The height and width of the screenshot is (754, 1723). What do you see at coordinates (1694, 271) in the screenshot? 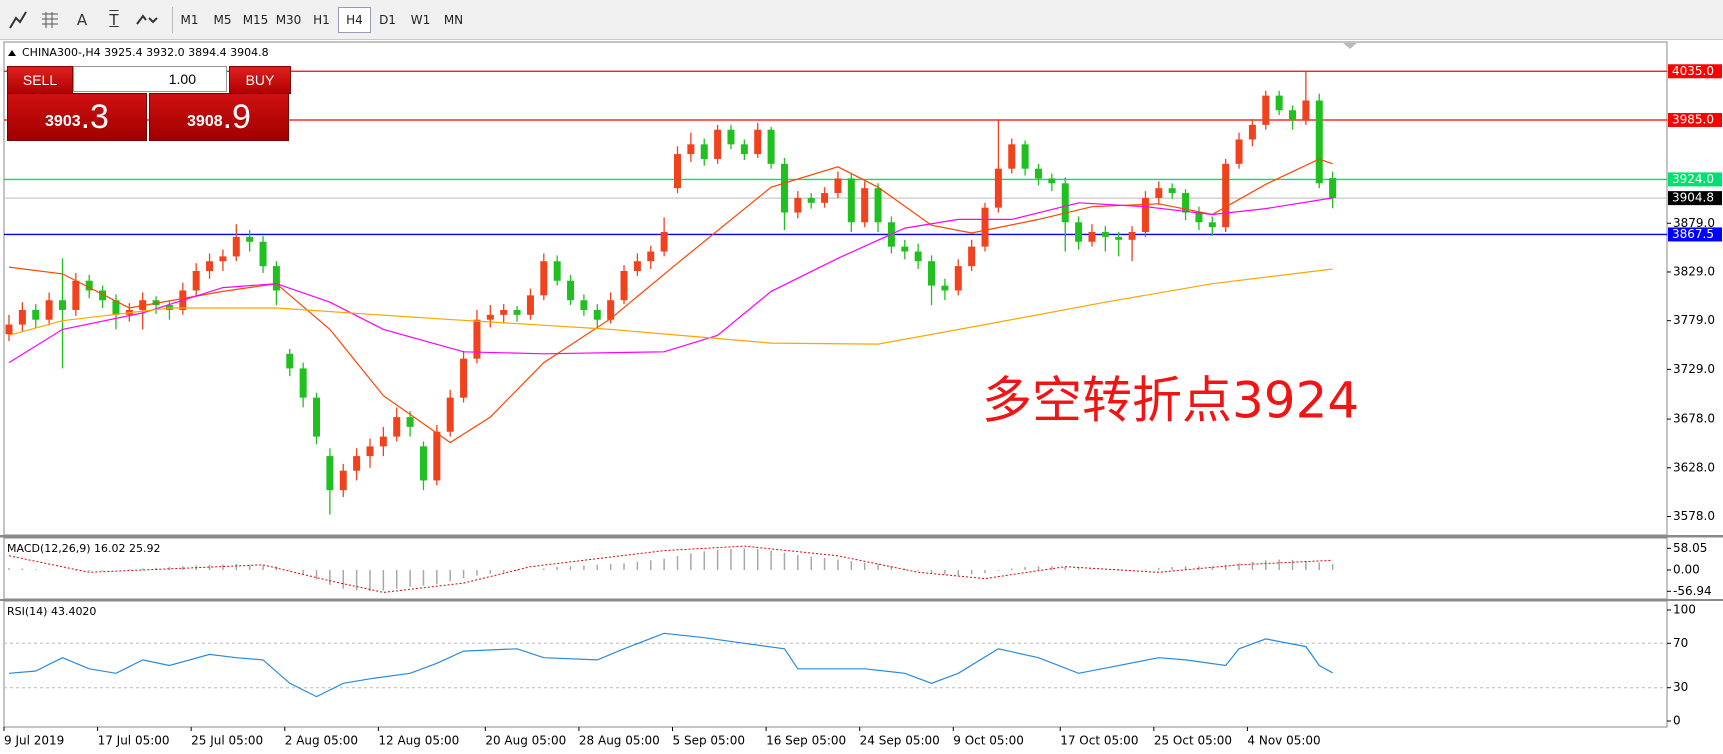
I see `y-tick-label: 3829.0` at bounding box center [1694, 271].